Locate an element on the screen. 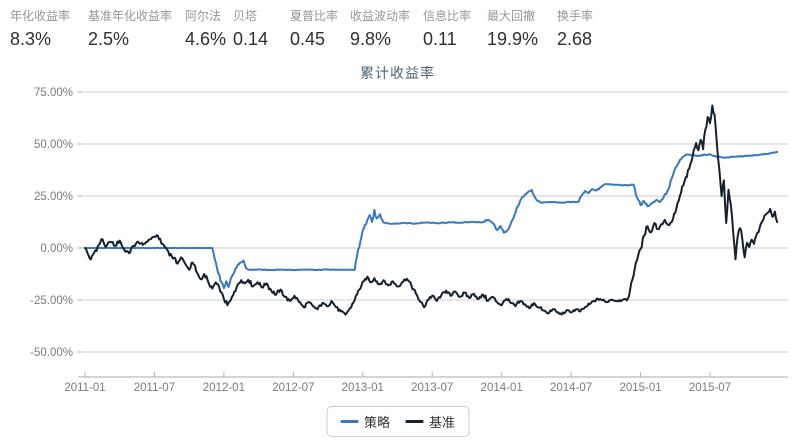 Image resolution: width=795 pixels, height=447 pixels. stat-sharpe-ratio: 夏普比率 0.45 is located at coordinates (320, 29).